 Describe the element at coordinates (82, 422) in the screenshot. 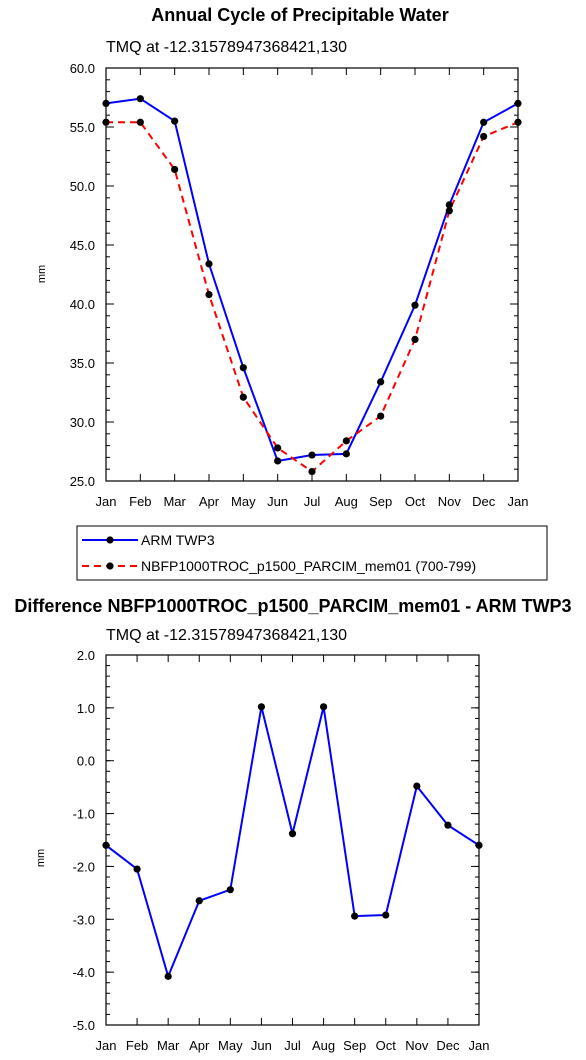

I see `y-tick-label: 30.0` at that location.